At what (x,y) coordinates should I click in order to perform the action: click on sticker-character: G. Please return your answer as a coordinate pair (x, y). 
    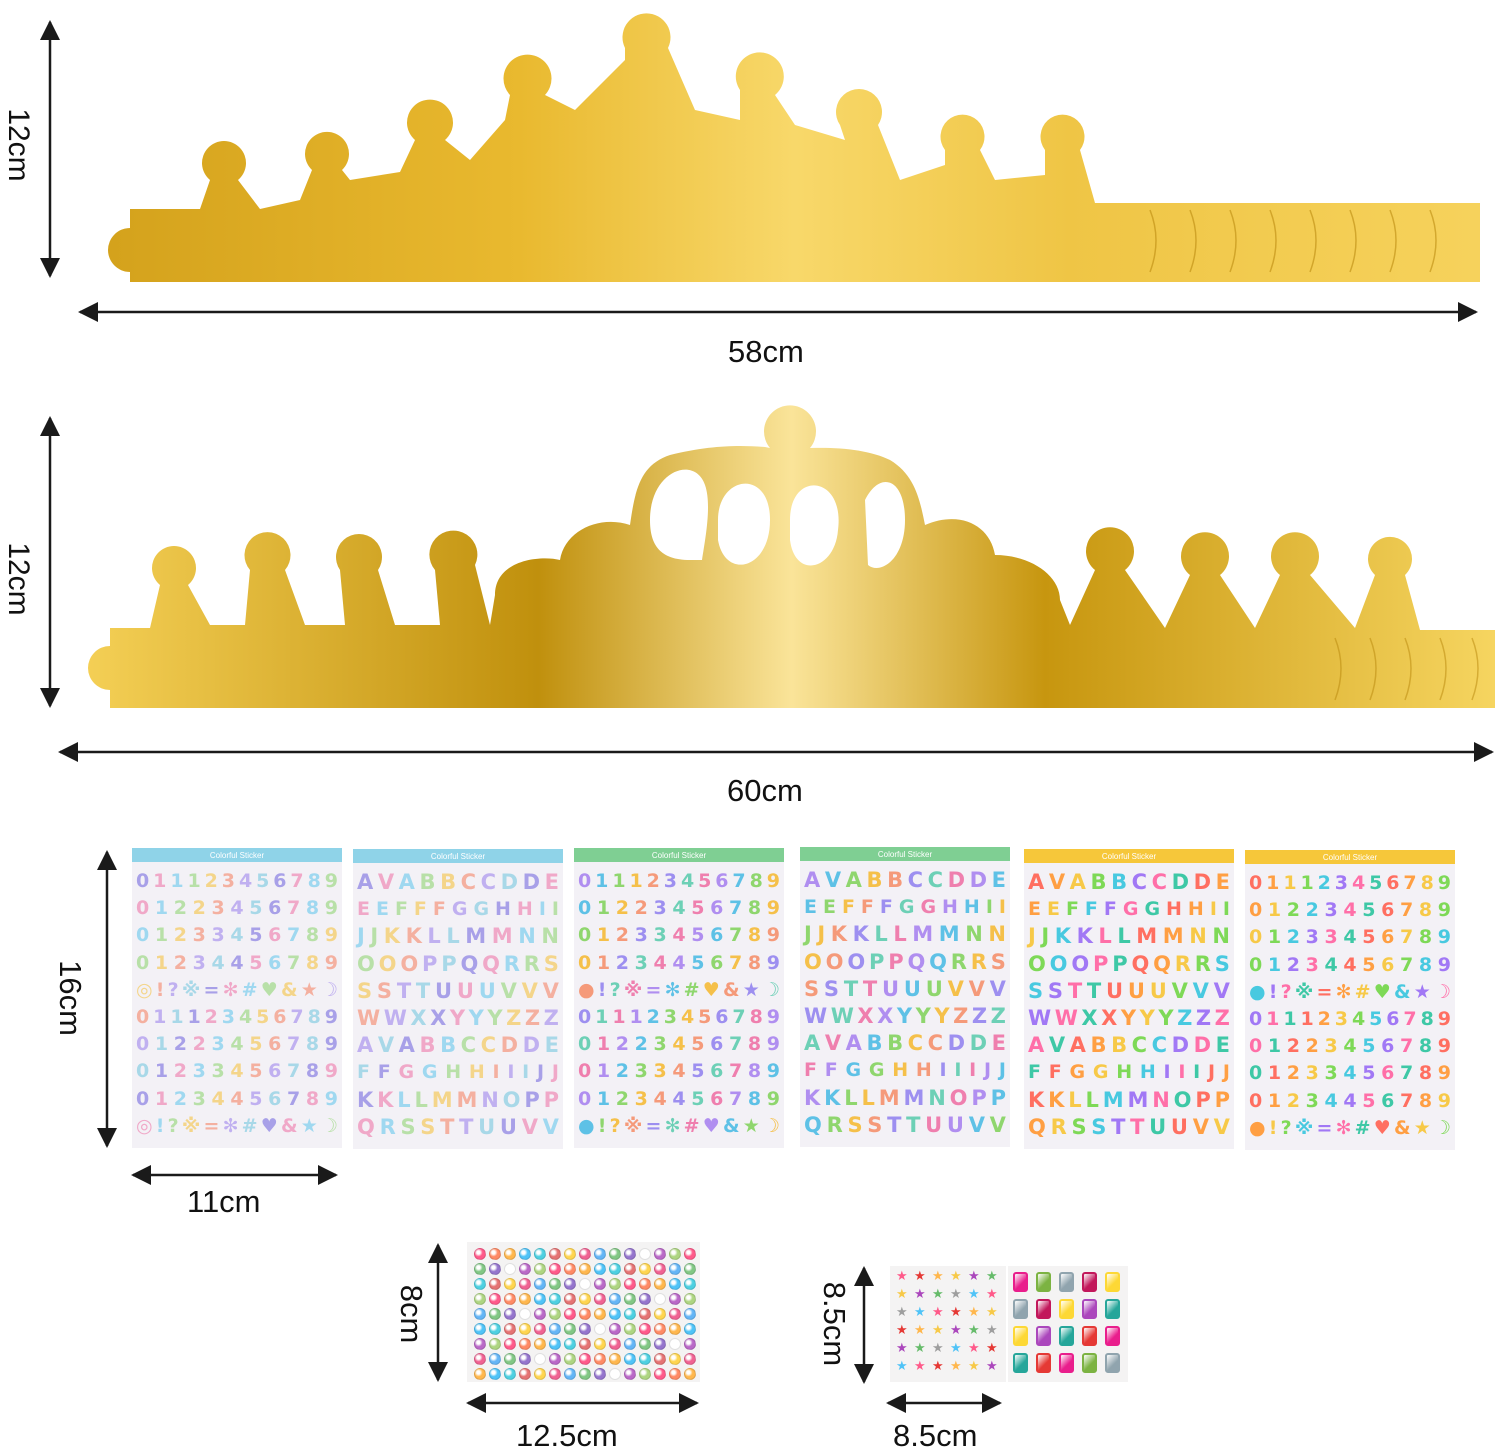
    Looking at the image, I should click on (1152, 909).